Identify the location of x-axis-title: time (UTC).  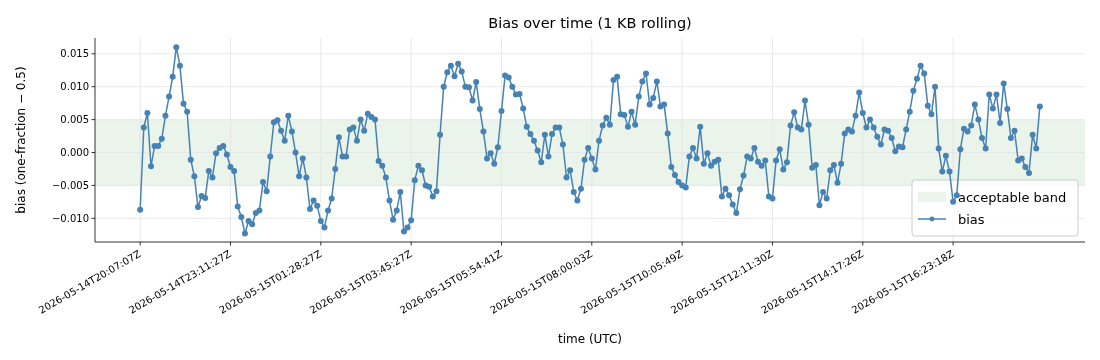
(590, 339).